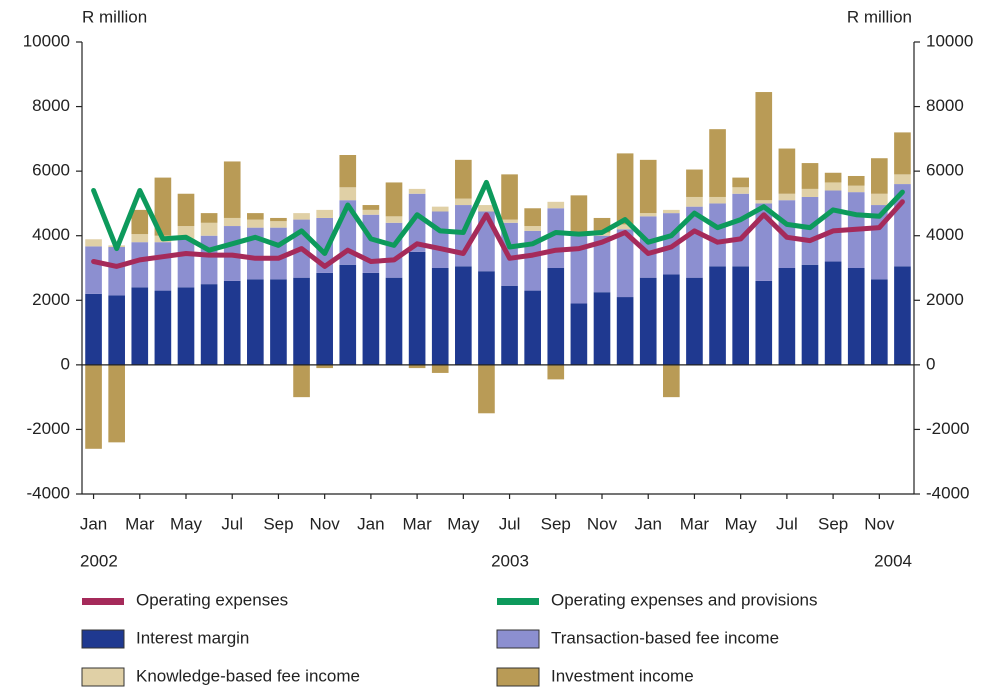 Image resolution: width=992 pixels, height=690 pixels. What do you see at coordinates (114, 16) in the screenshot?
I see `y-axis-label: R million` at bounding box center [114, 16].